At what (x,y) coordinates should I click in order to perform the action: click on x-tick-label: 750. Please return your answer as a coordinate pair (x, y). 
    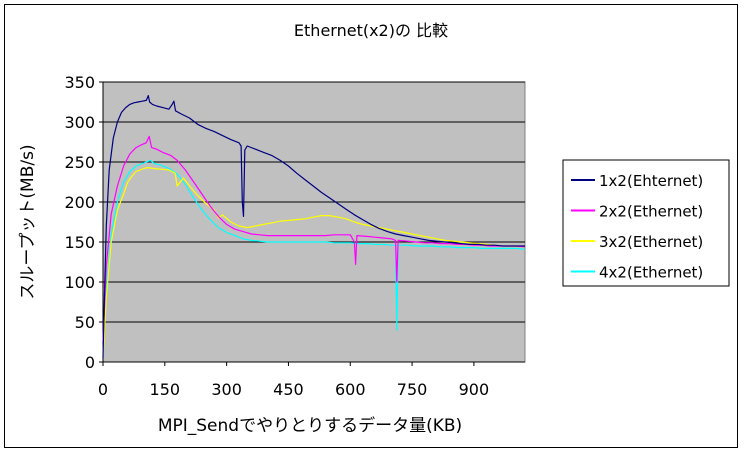
    Looking at the image, I should click on (412, 389).